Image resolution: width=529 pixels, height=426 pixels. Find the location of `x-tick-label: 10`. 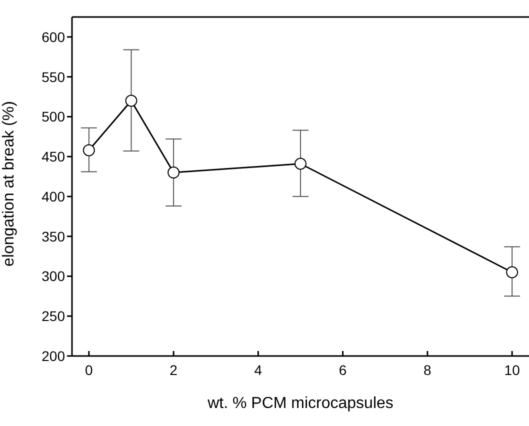

x-tick-label: 10 is located at coordinates (512, 370).